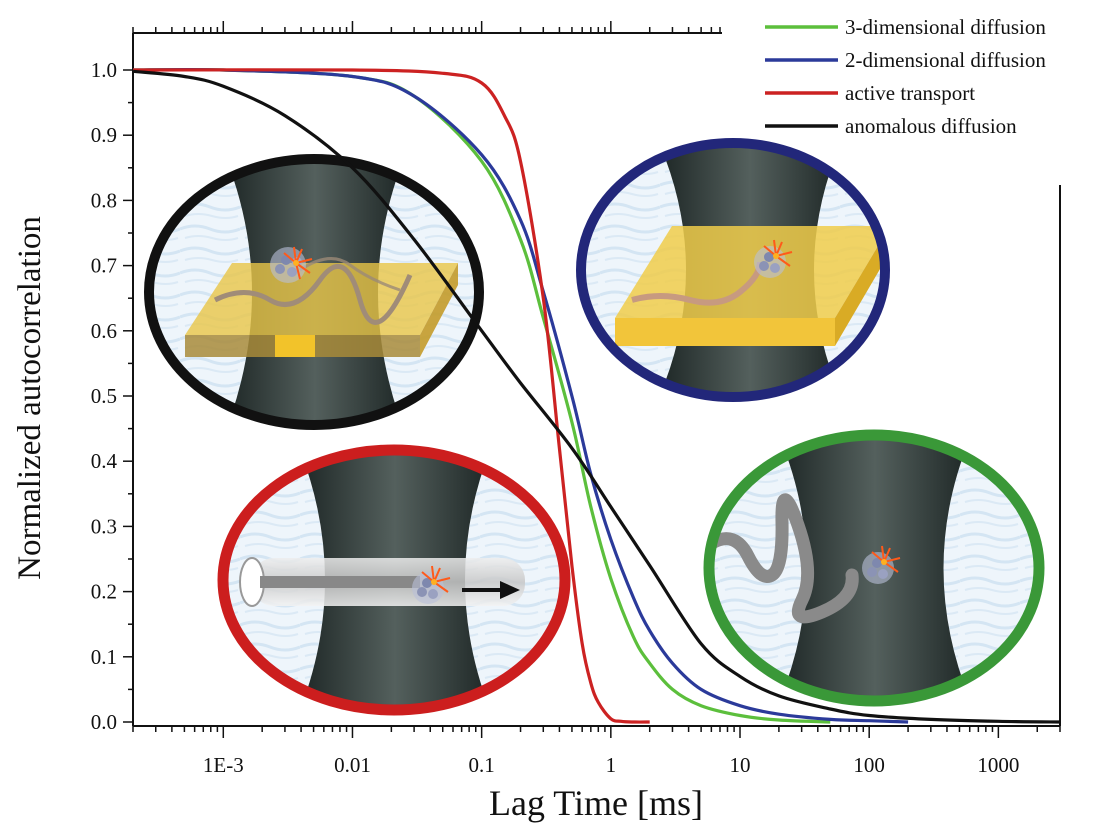 The image size is (1114, 825). I want to click on y-tick-label: 0.0, so click(104, 722).